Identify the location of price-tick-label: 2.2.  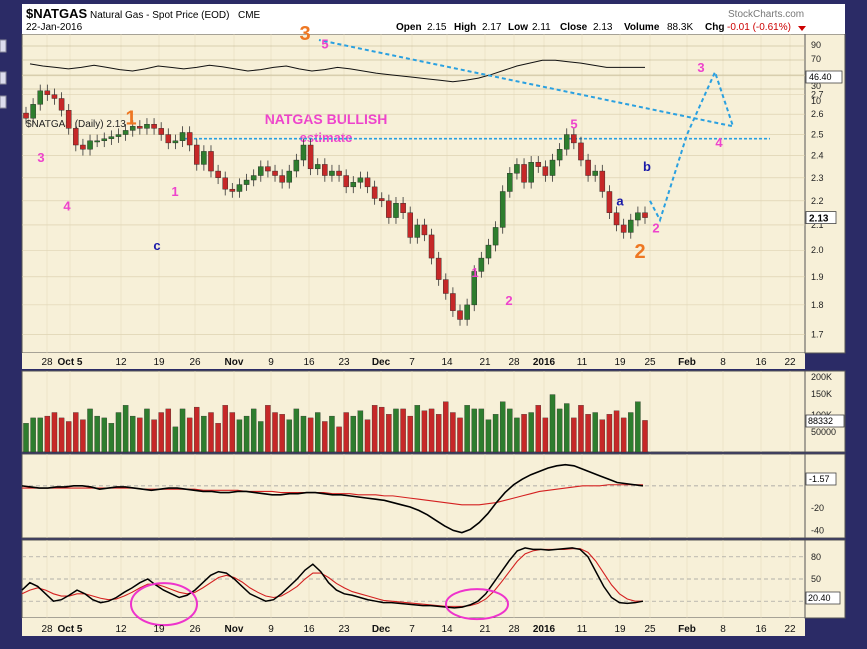
(817, 201).